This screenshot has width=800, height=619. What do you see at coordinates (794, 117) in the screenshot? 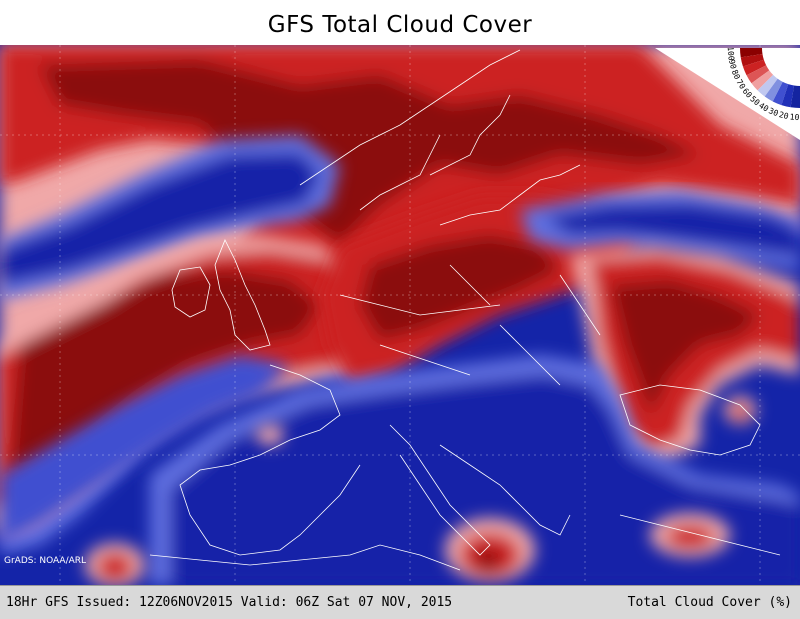
I see `legend-label-10: 10` at bounding box center [794, 117].